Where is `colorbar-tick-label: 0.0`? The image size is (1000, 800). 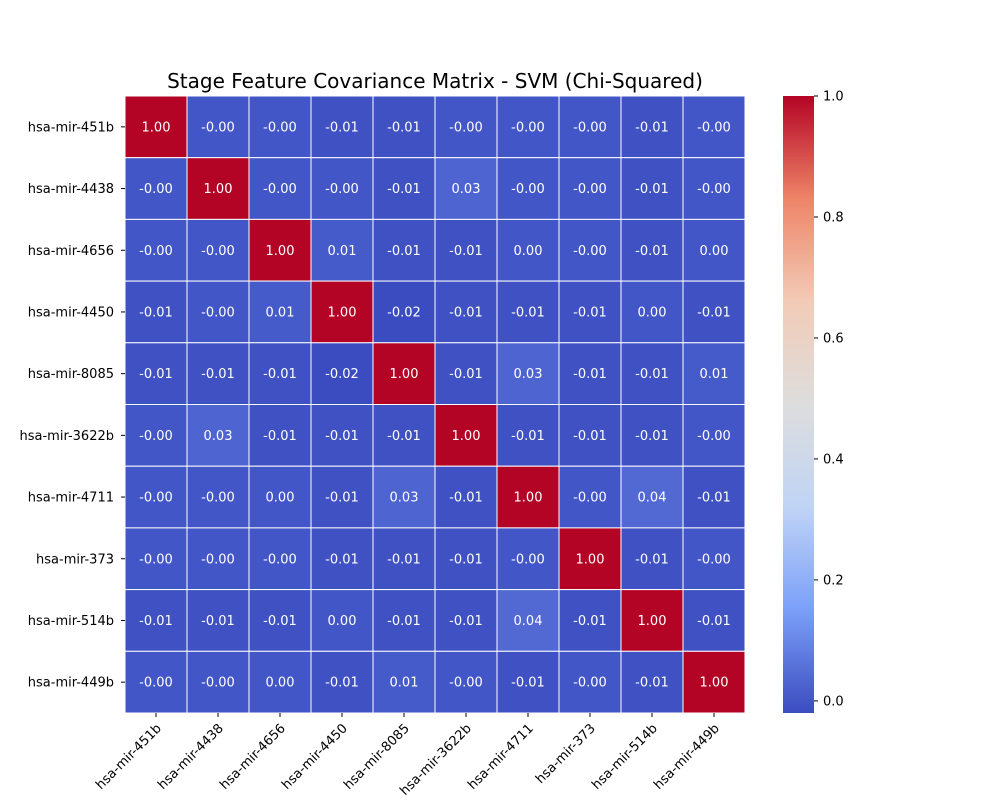 colorbar-tick-label: 0.0 is located at coordinates (833, 701).